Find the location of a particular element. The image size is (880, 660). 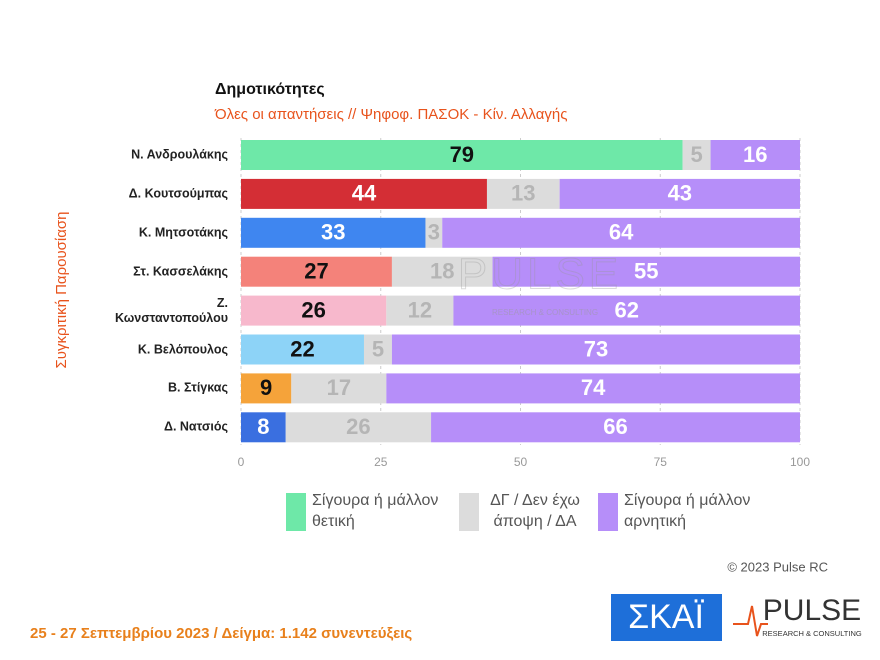

logo-skai: ΣΚΑΪ is located at coordinates (666, 617).